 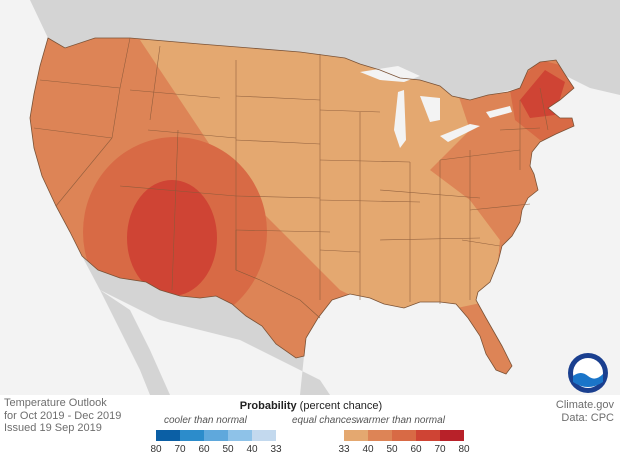 What do you see at coordinates (53, 428) in the screenshot?
I see `caption-issued: Issued 19 Sep 2019` at bounding box center [53, 428].